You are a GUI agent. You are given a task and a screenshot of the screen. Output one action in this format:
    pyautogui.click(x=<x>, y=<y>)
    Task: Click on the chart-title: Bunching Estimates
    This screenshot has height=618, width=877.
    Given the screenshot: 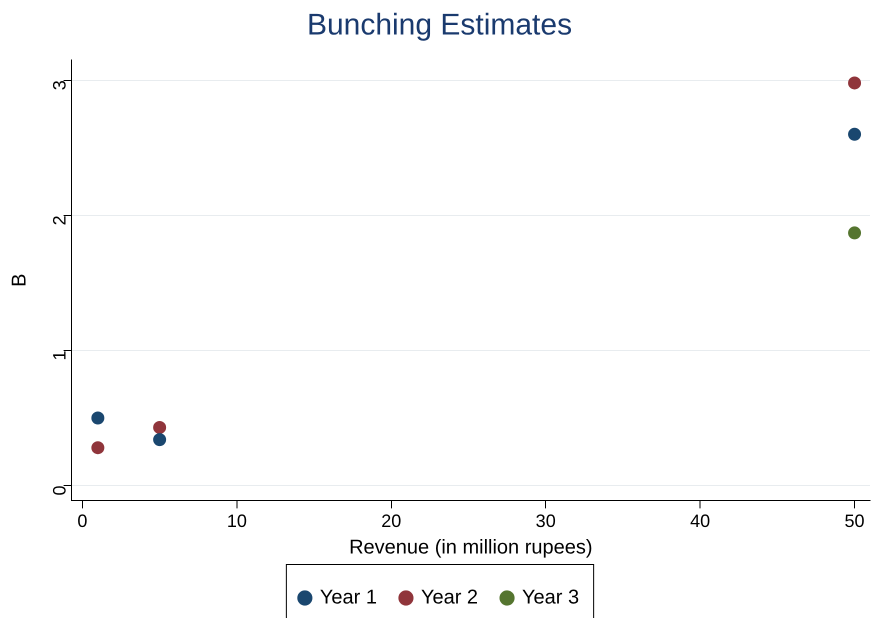 What is the action you would take?
    pyautogui.click(x=439, y=25)
    